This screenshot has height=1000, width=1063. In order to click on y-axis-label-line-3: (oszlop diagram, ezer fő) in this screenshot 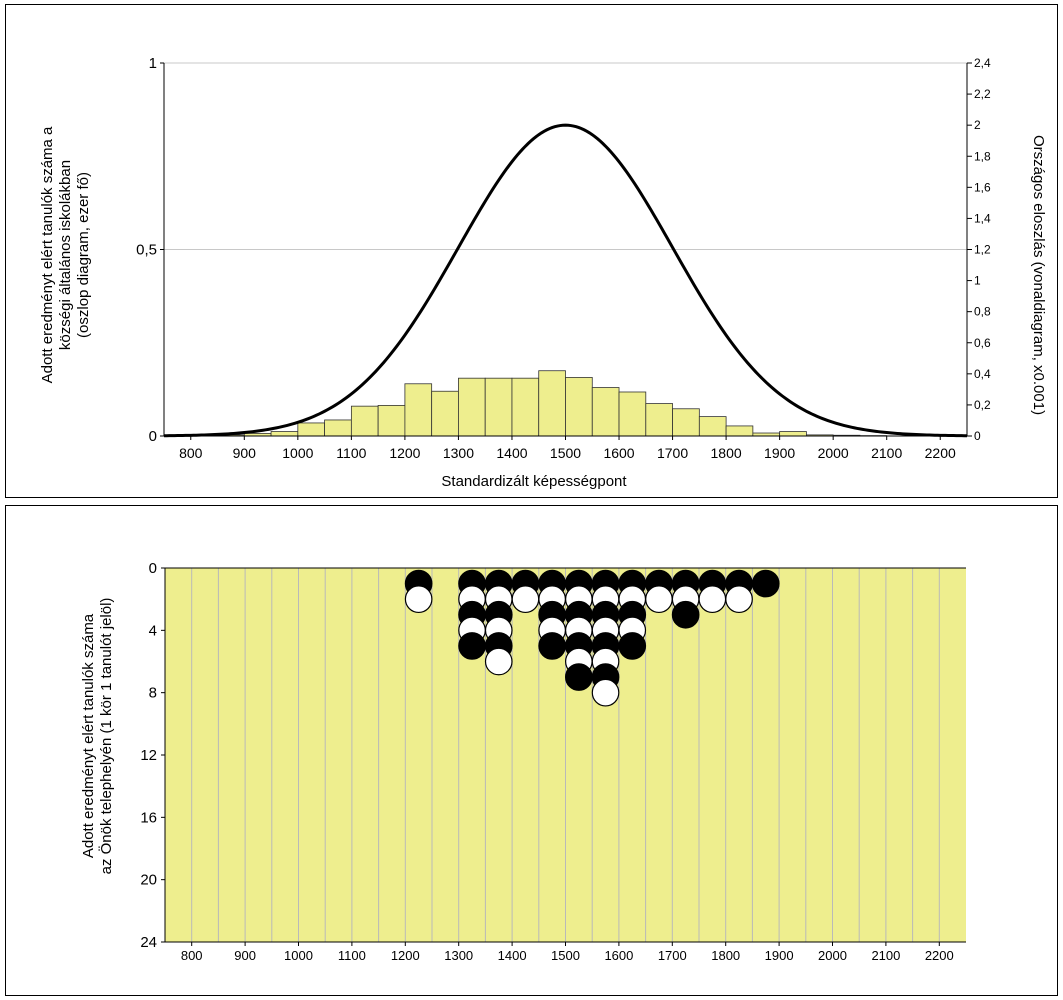, I will do `click(83, 255)`.